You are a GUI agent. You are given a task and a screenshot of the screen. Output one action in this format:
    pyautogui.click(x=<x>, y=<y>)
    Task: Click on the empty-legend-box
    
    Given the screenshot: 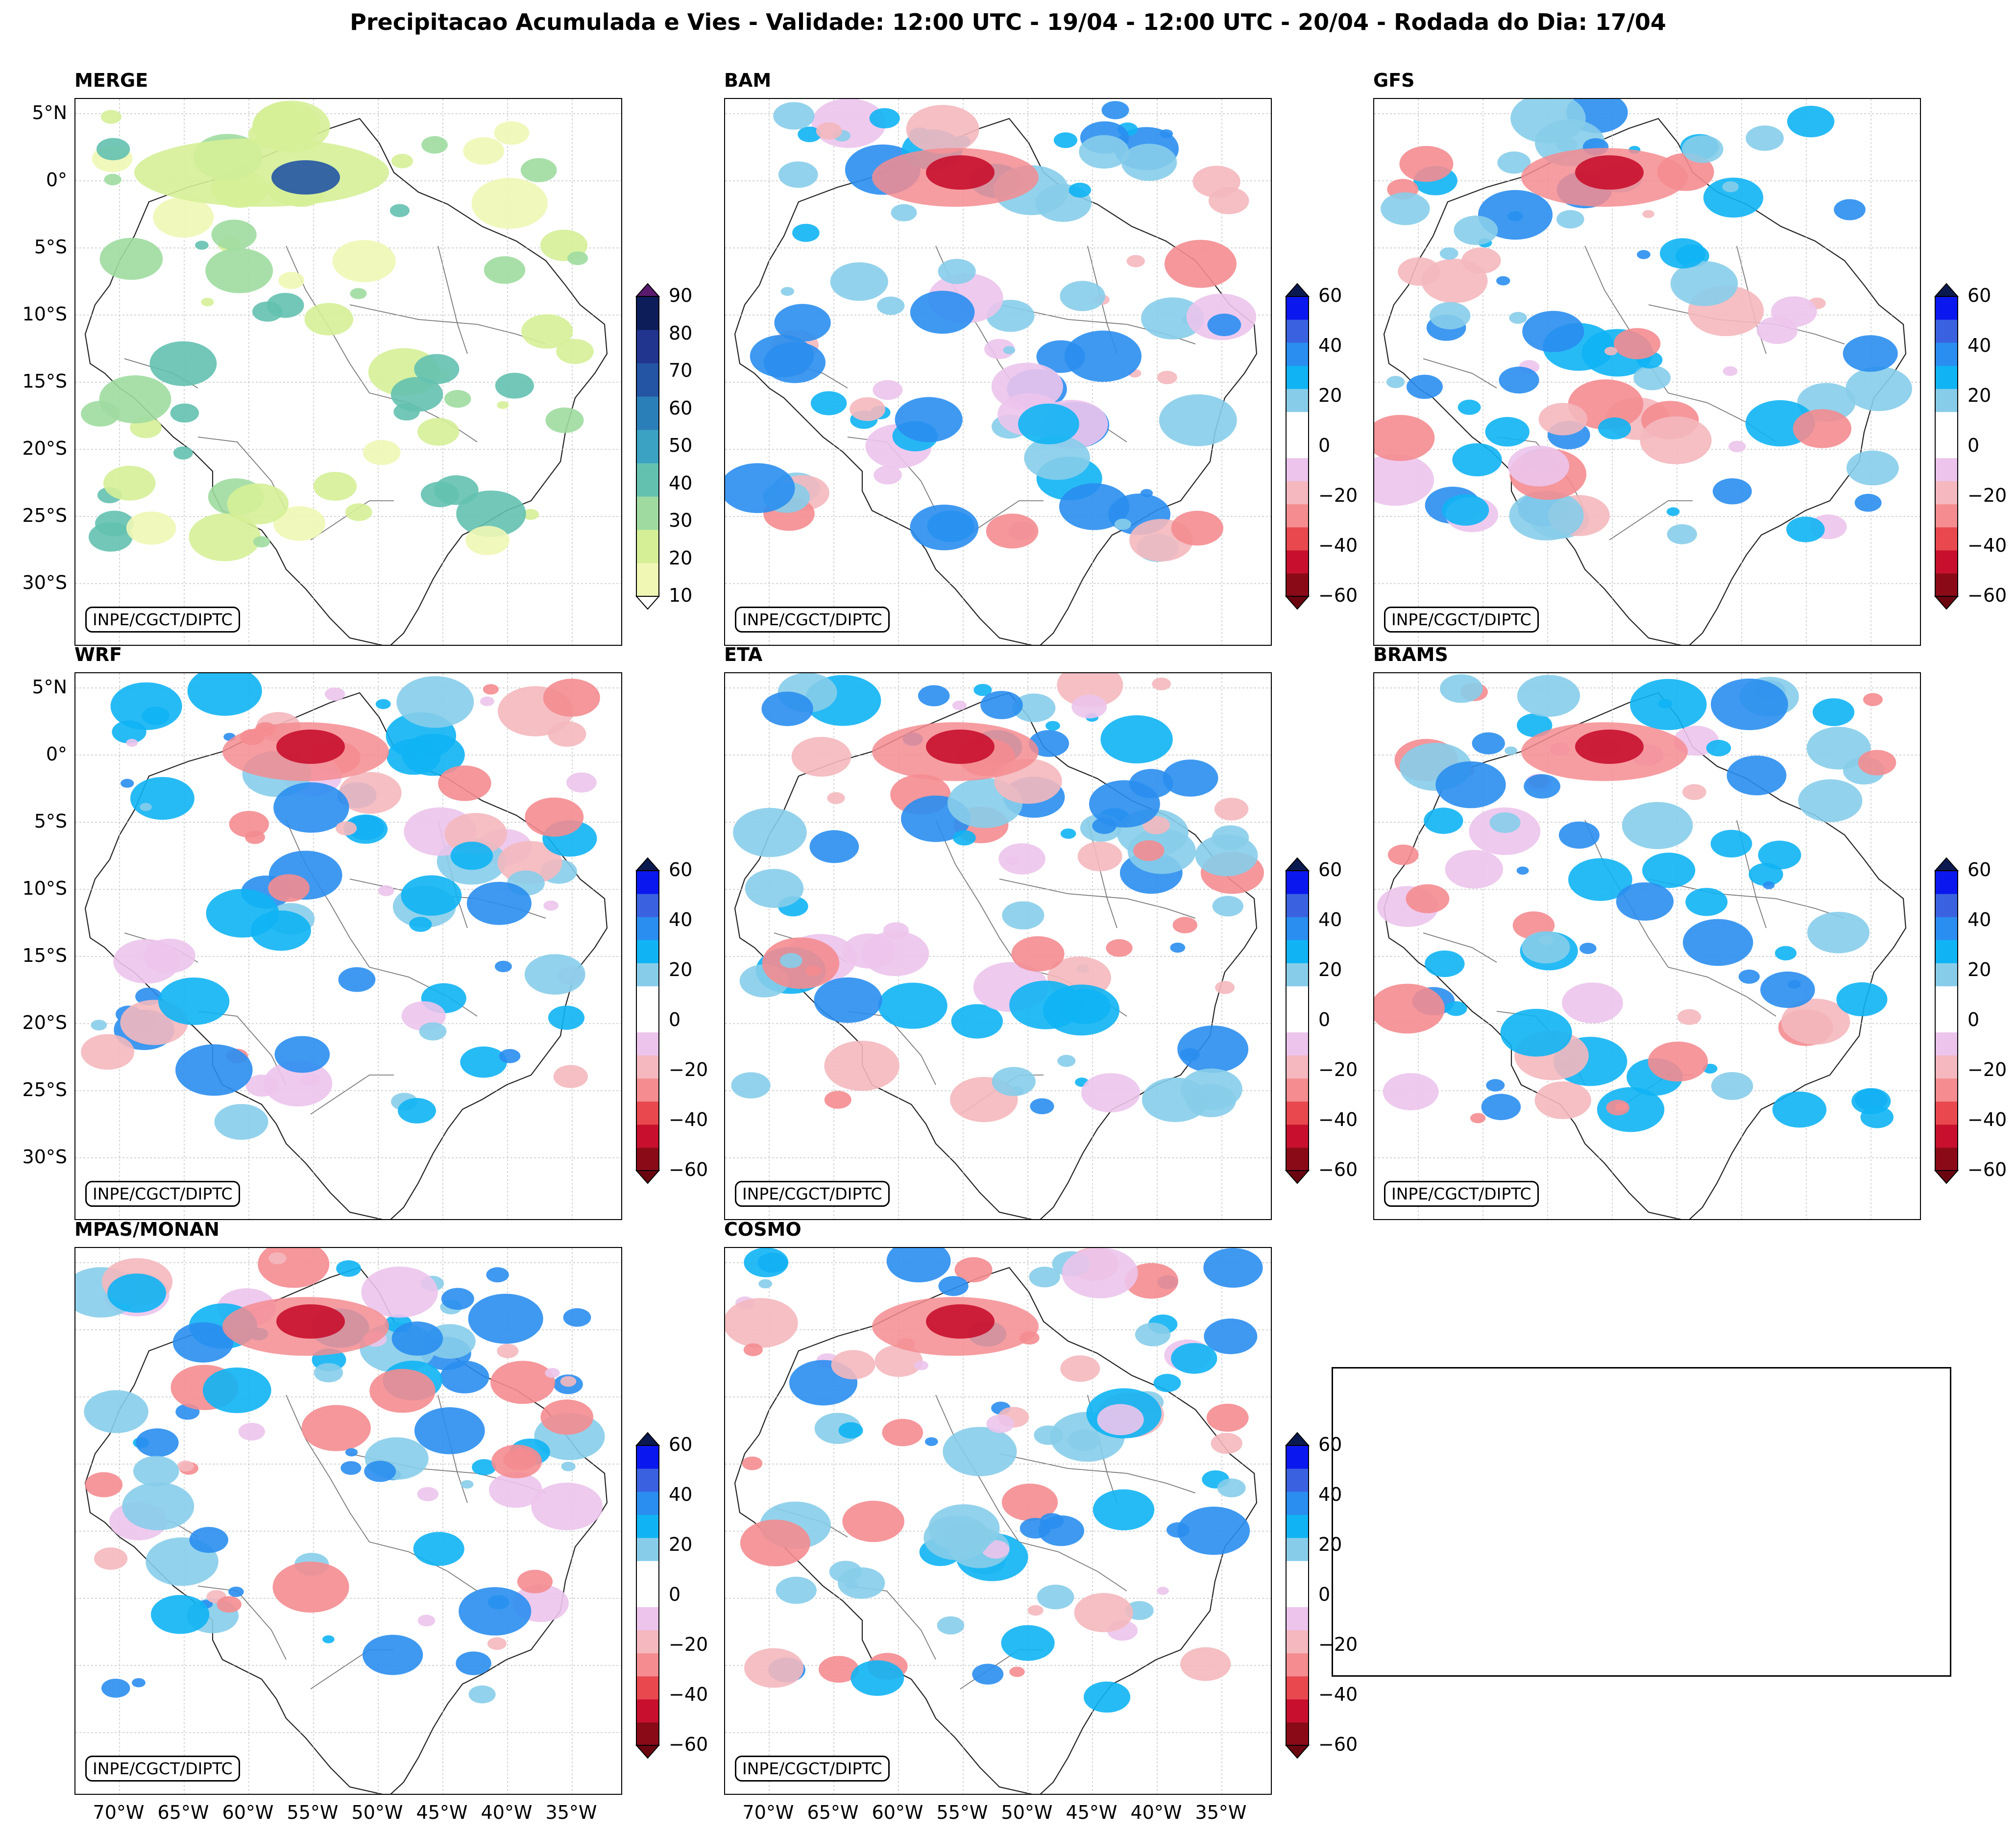 What is the action you would take?
    pyautogui.click(x=1641, y=1522)
    